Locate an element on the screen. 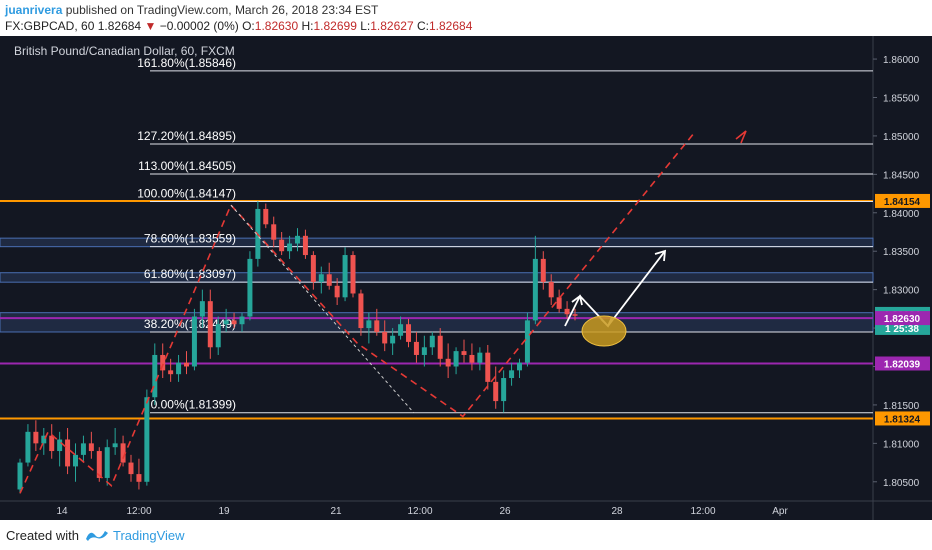 The height and width of the screenshot is (550, 932). y-tick-label: 1.83000 is located at coordinates (901, 291).